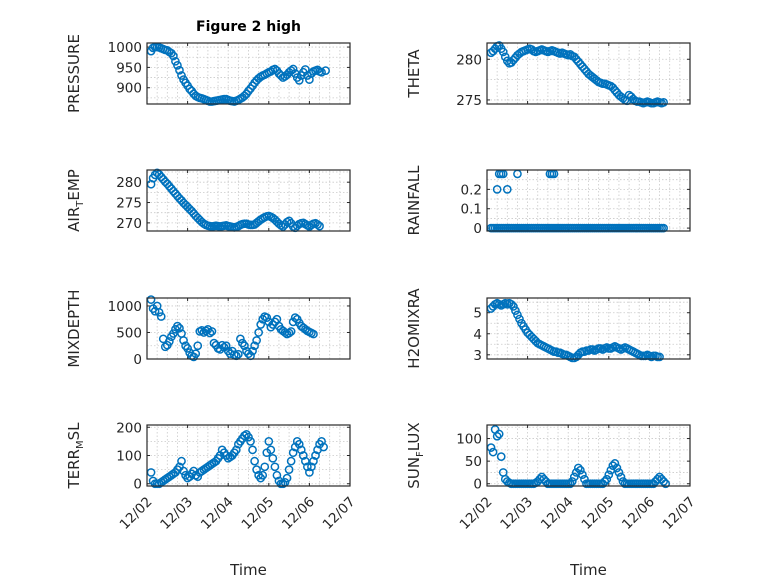 Image resolution: width=778 pixels, height=583 pixels. Describe the element at coordinates (415, 455) in the screenshot. I see `y-axis-label: SUNFLUX` at that location.